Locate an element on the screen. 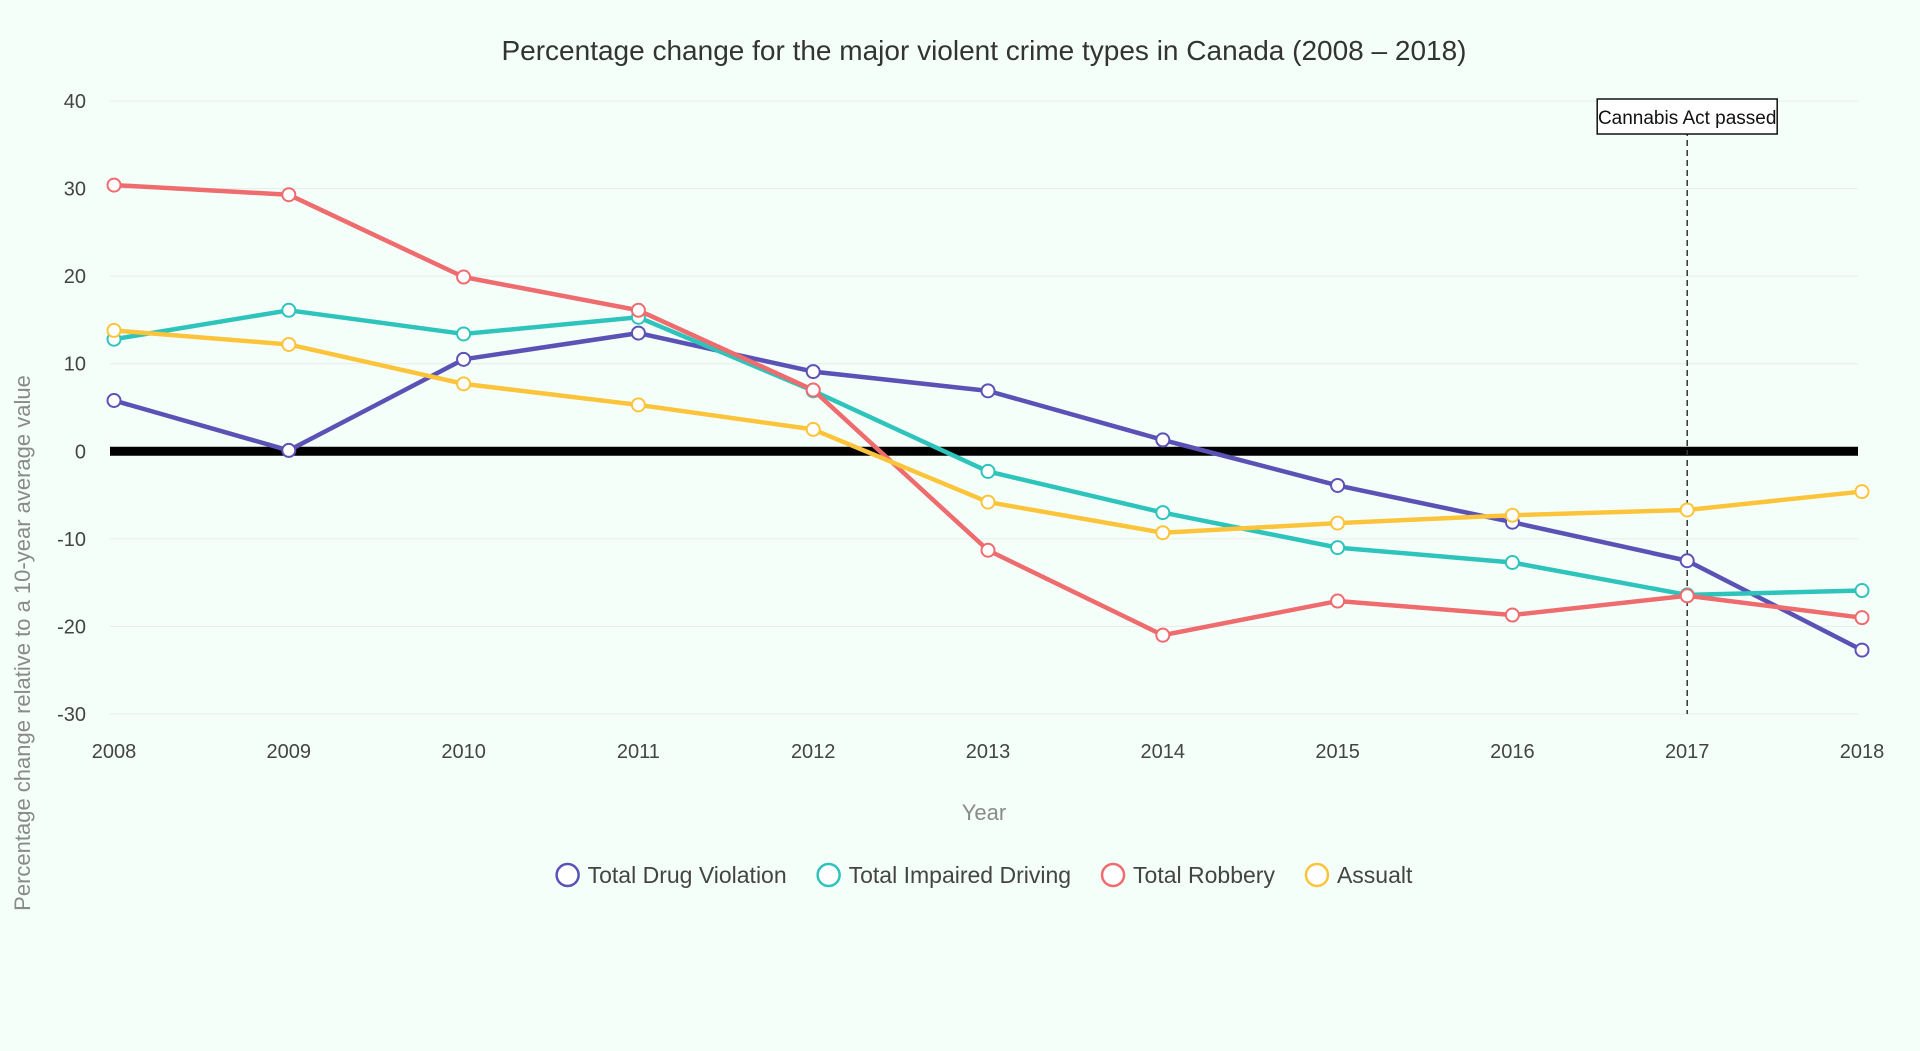 The height and width of the screenshot is (1051, 1920). x-tick-label: 2013 is located at coordinates (988, 752).